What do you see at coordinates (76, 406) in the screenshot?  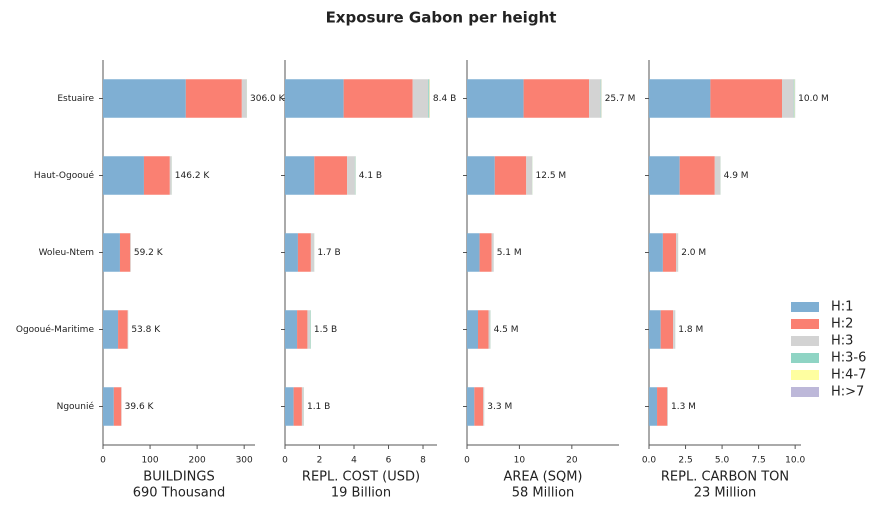 I see `y-tick-label: Ngounié` at bounding box center [76, 406].